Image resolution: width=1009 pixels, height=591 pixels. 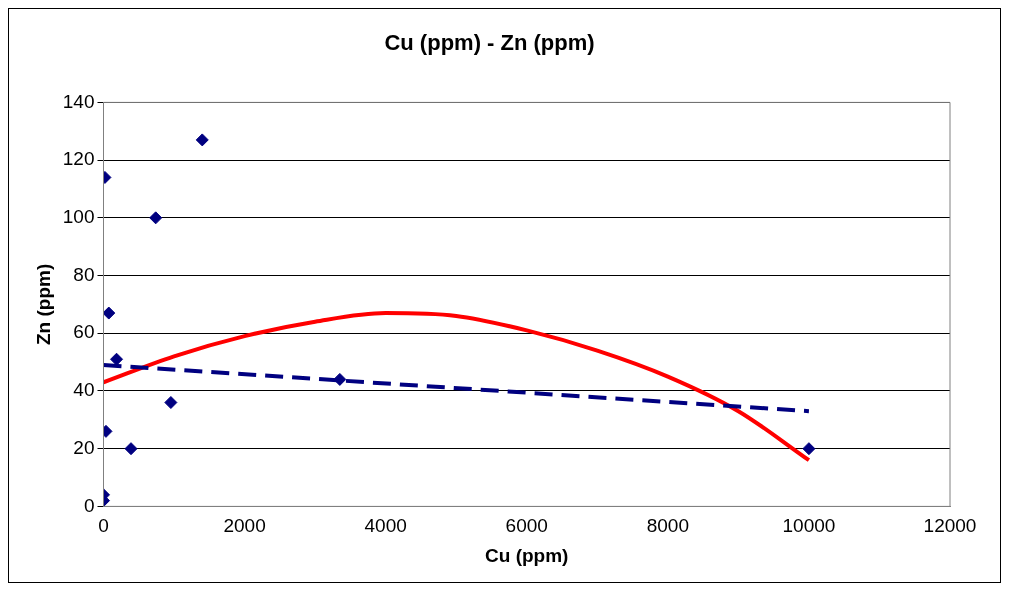 What do you see at coordinates (527, 555) in the screenshot?
I see `x-axis-title: Cu (ppm)` at bounding box center [527, 555].